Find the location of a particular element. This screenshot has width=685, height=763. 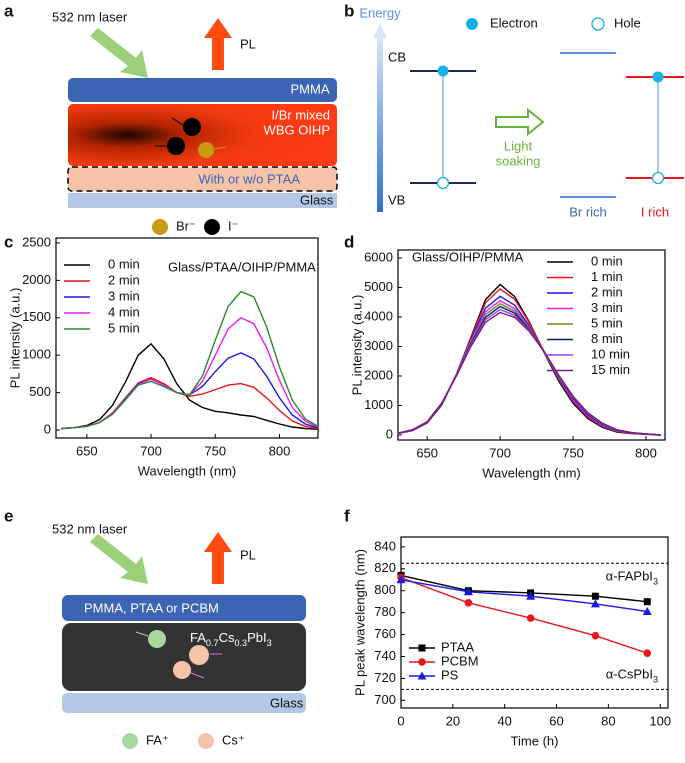

phase-label: Br rich is located at coordinates (588, 211).